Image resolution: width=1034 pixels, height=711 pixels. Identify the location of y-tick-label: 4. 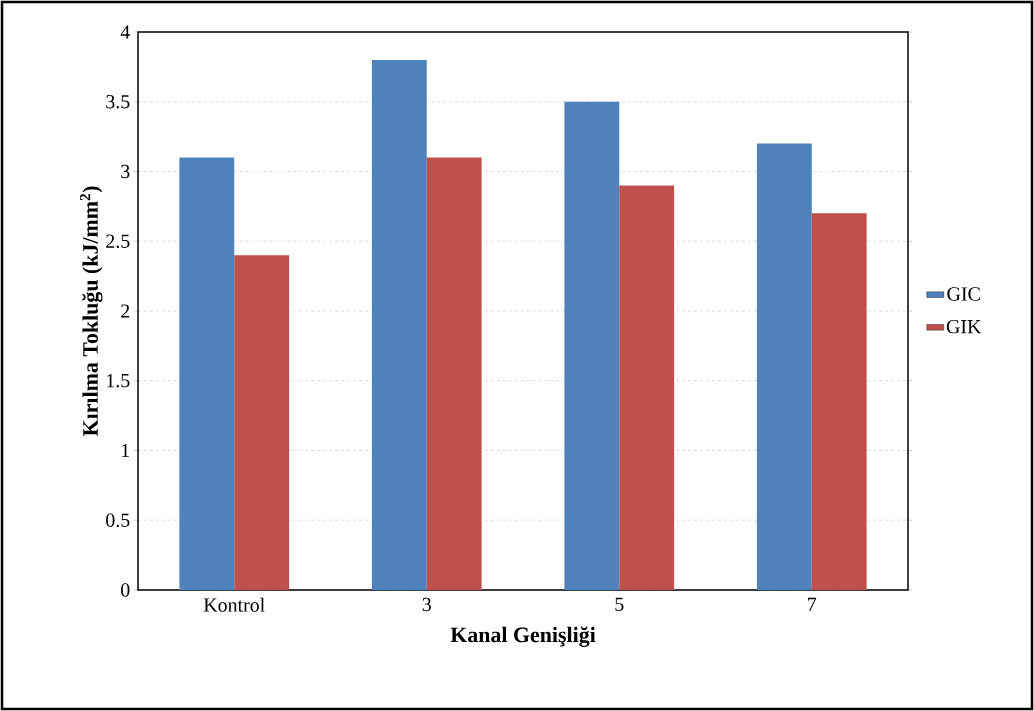
(125, 32).